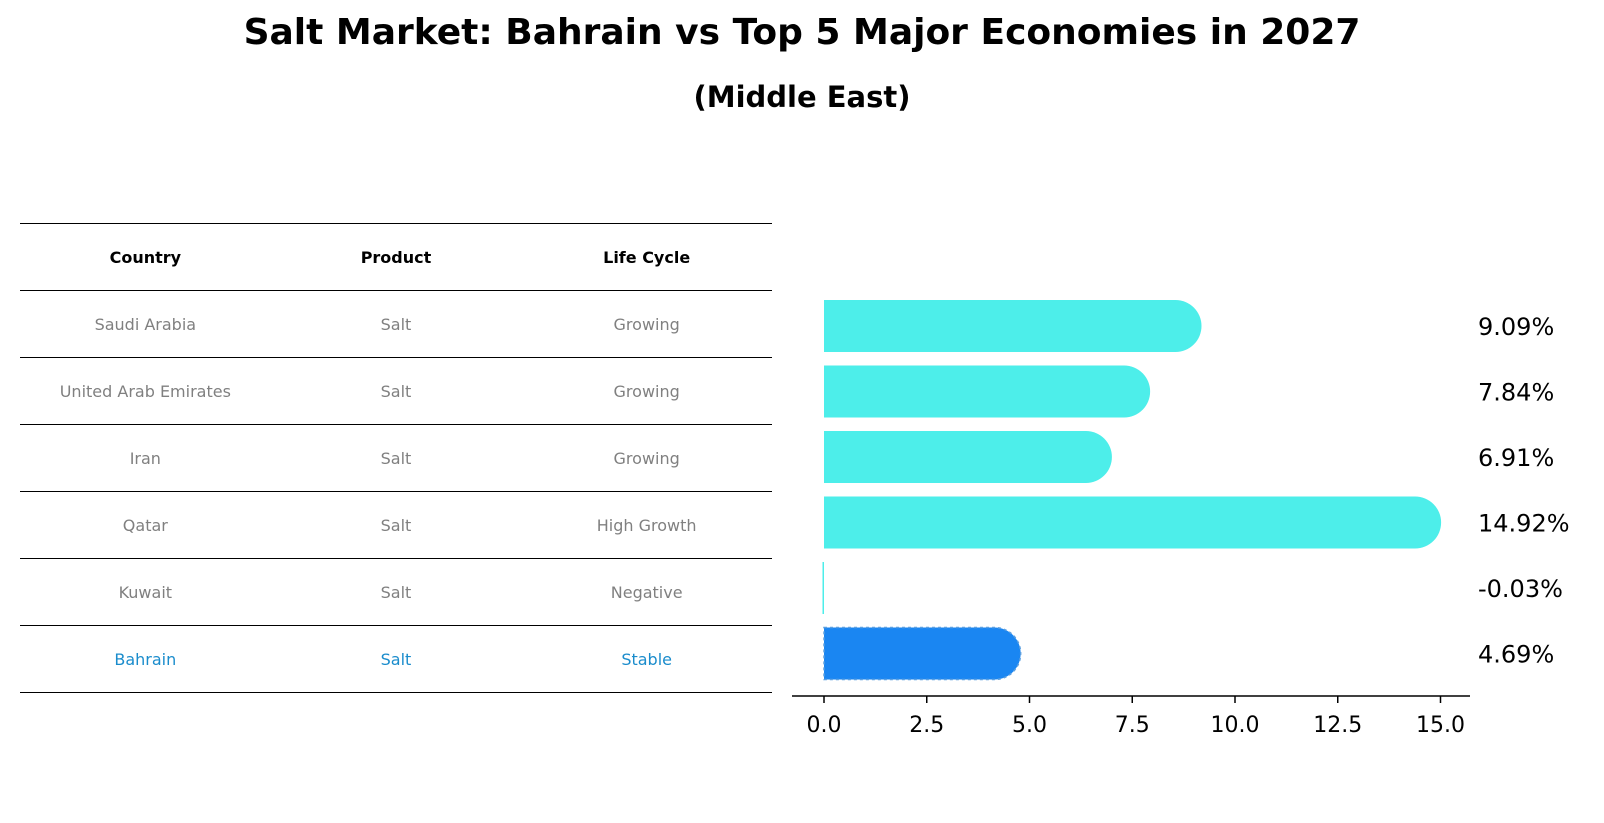  What do you see at coordinates (145, 257) in the screenshot?
I see `header-country: Country` at bounding box center [145, 257].